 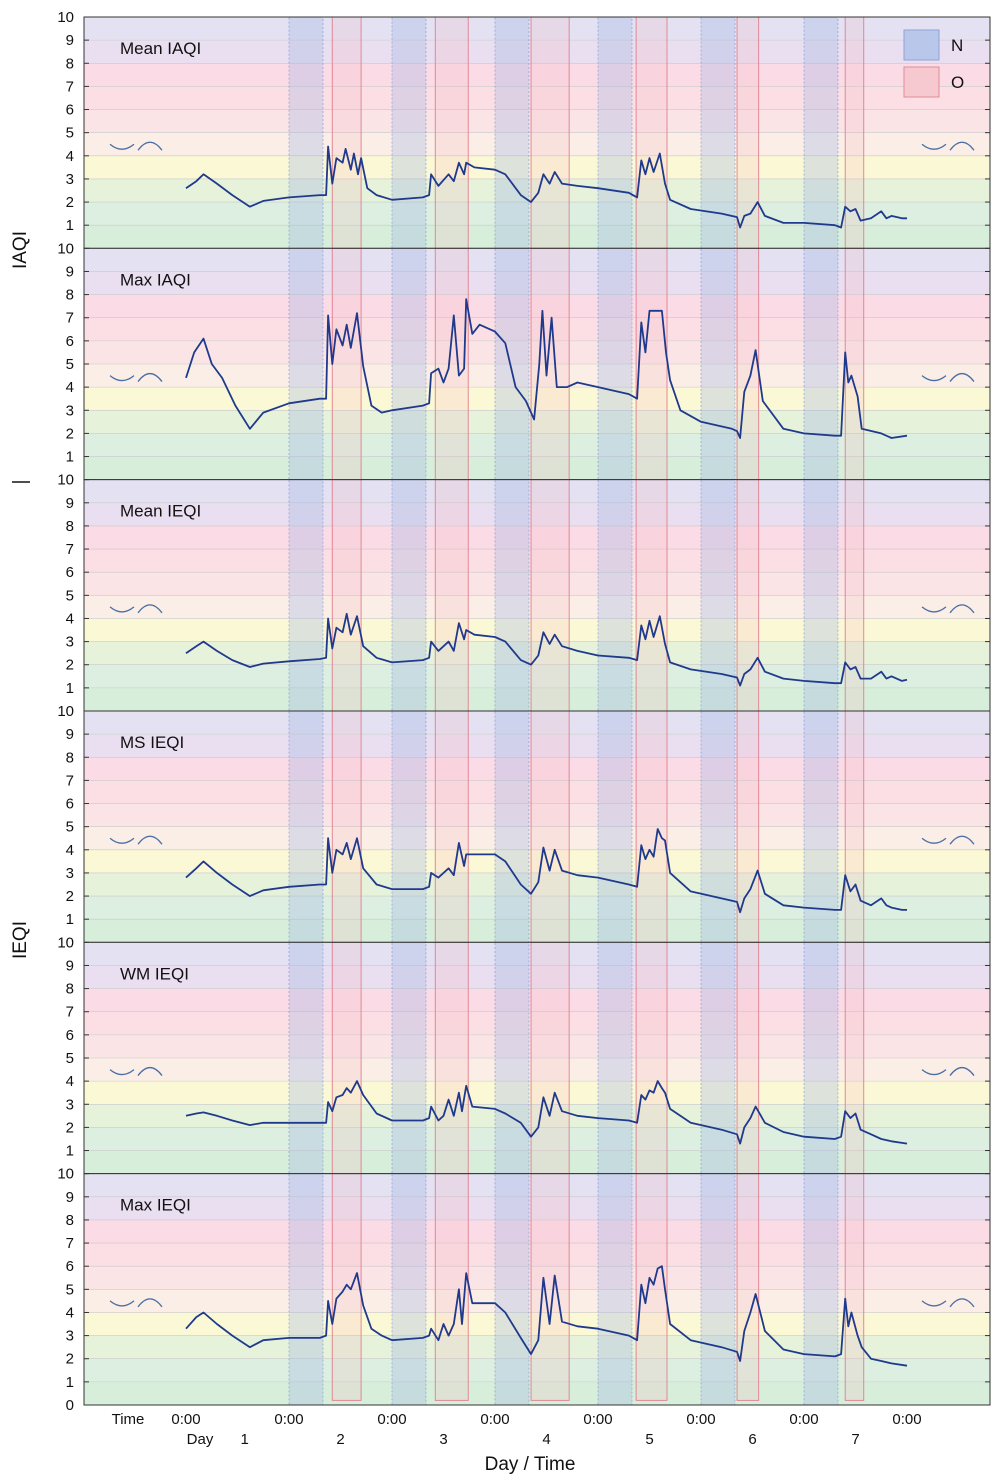 What do you see at coordinates (70, 549) in the screenshot?
I see `y-tick-label: 7` at bounding box center [70, 549].